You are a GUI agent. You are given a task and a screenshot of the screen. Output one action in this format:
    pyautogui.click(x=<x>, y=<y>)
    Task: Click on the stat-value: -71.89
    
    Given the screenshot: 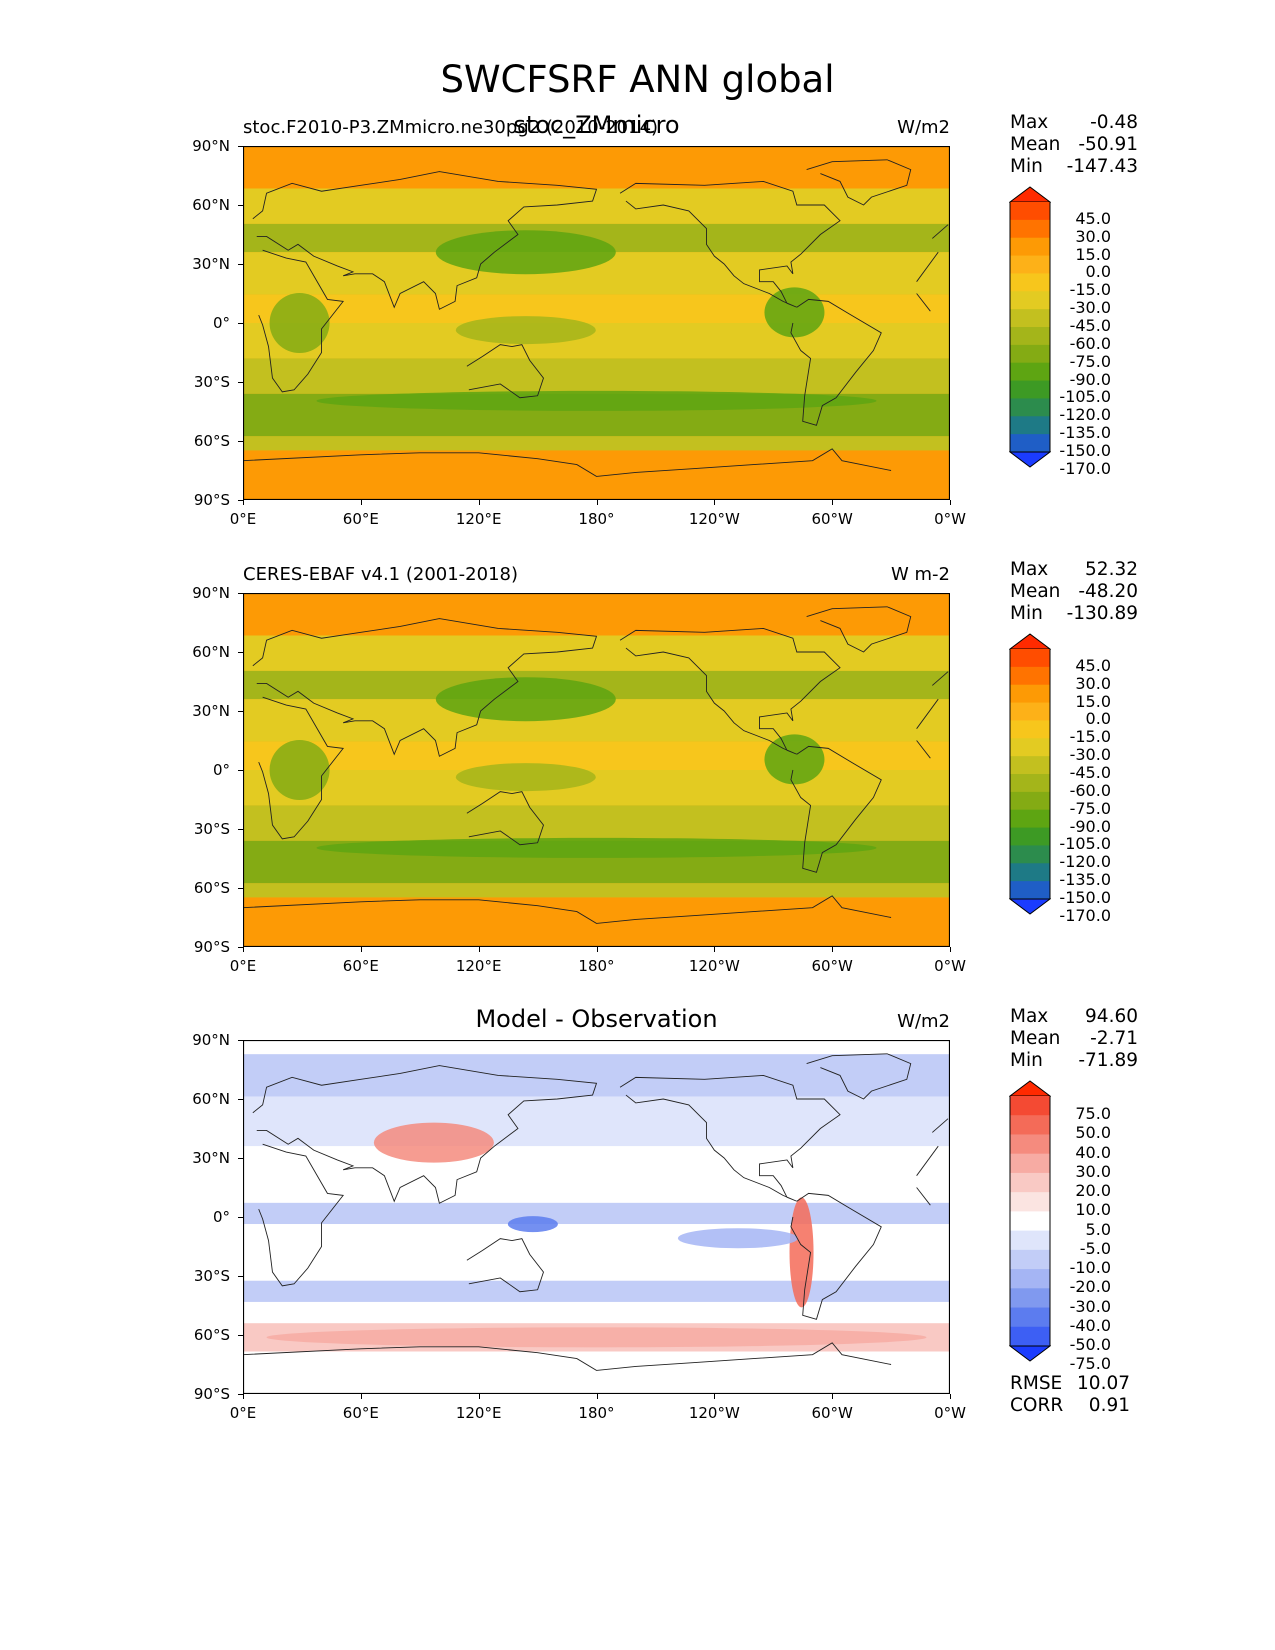 What is the action you would take?
    pyautogui.click(x=1108, y=1060)
    